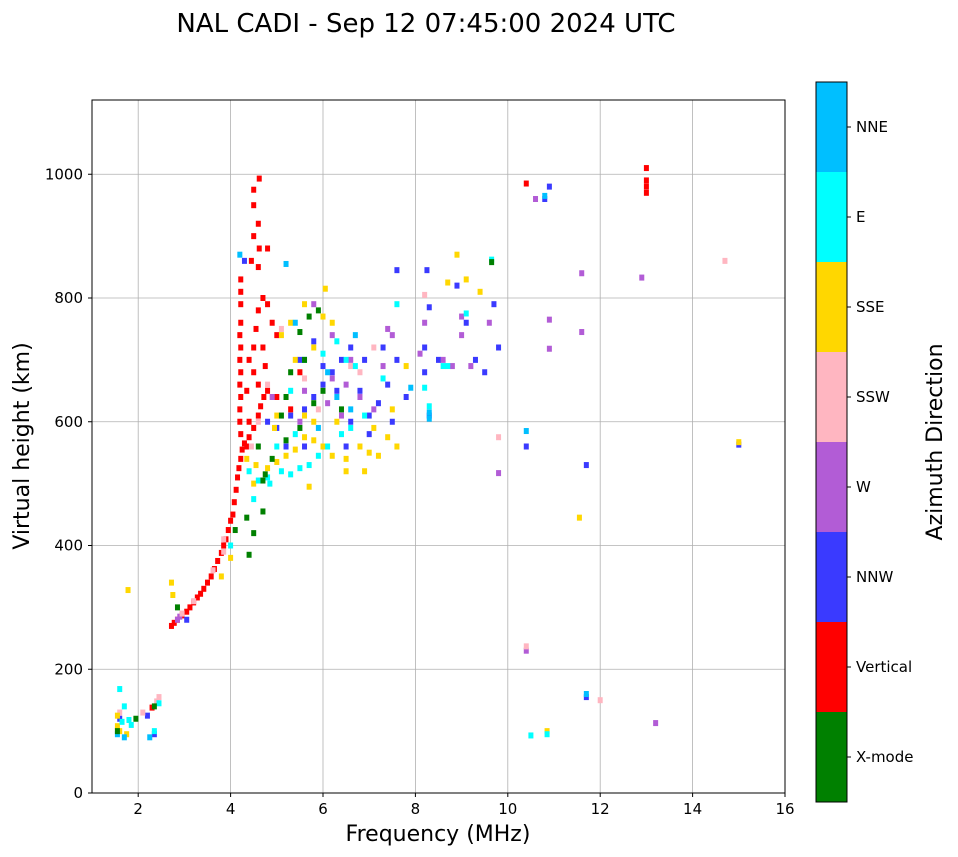 This screenshot has height=857, width=958. What do you see at coordinates (68, 422) in the screenshot?
I see `y-tick-label: 600` at bounding box center [68, 422].